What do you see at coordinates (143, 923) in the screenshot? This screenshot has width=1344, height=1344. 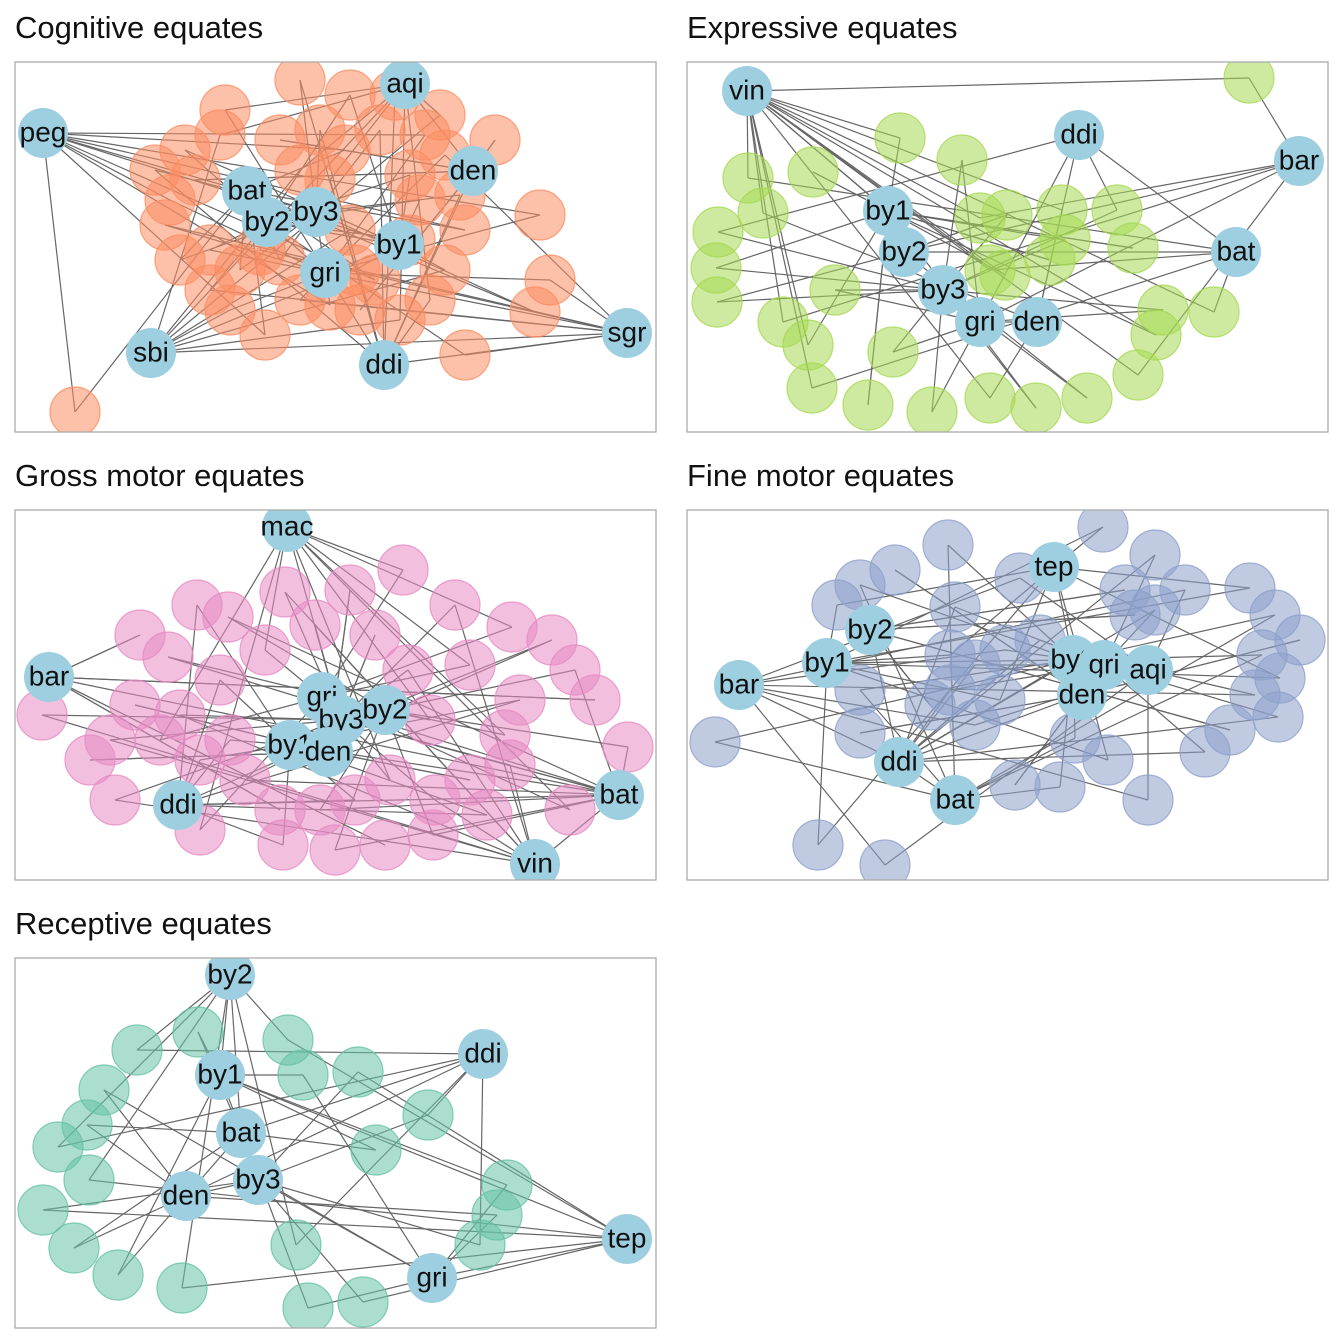 I see `panel-title: Receptive equates` at bounding box center [143, 923].